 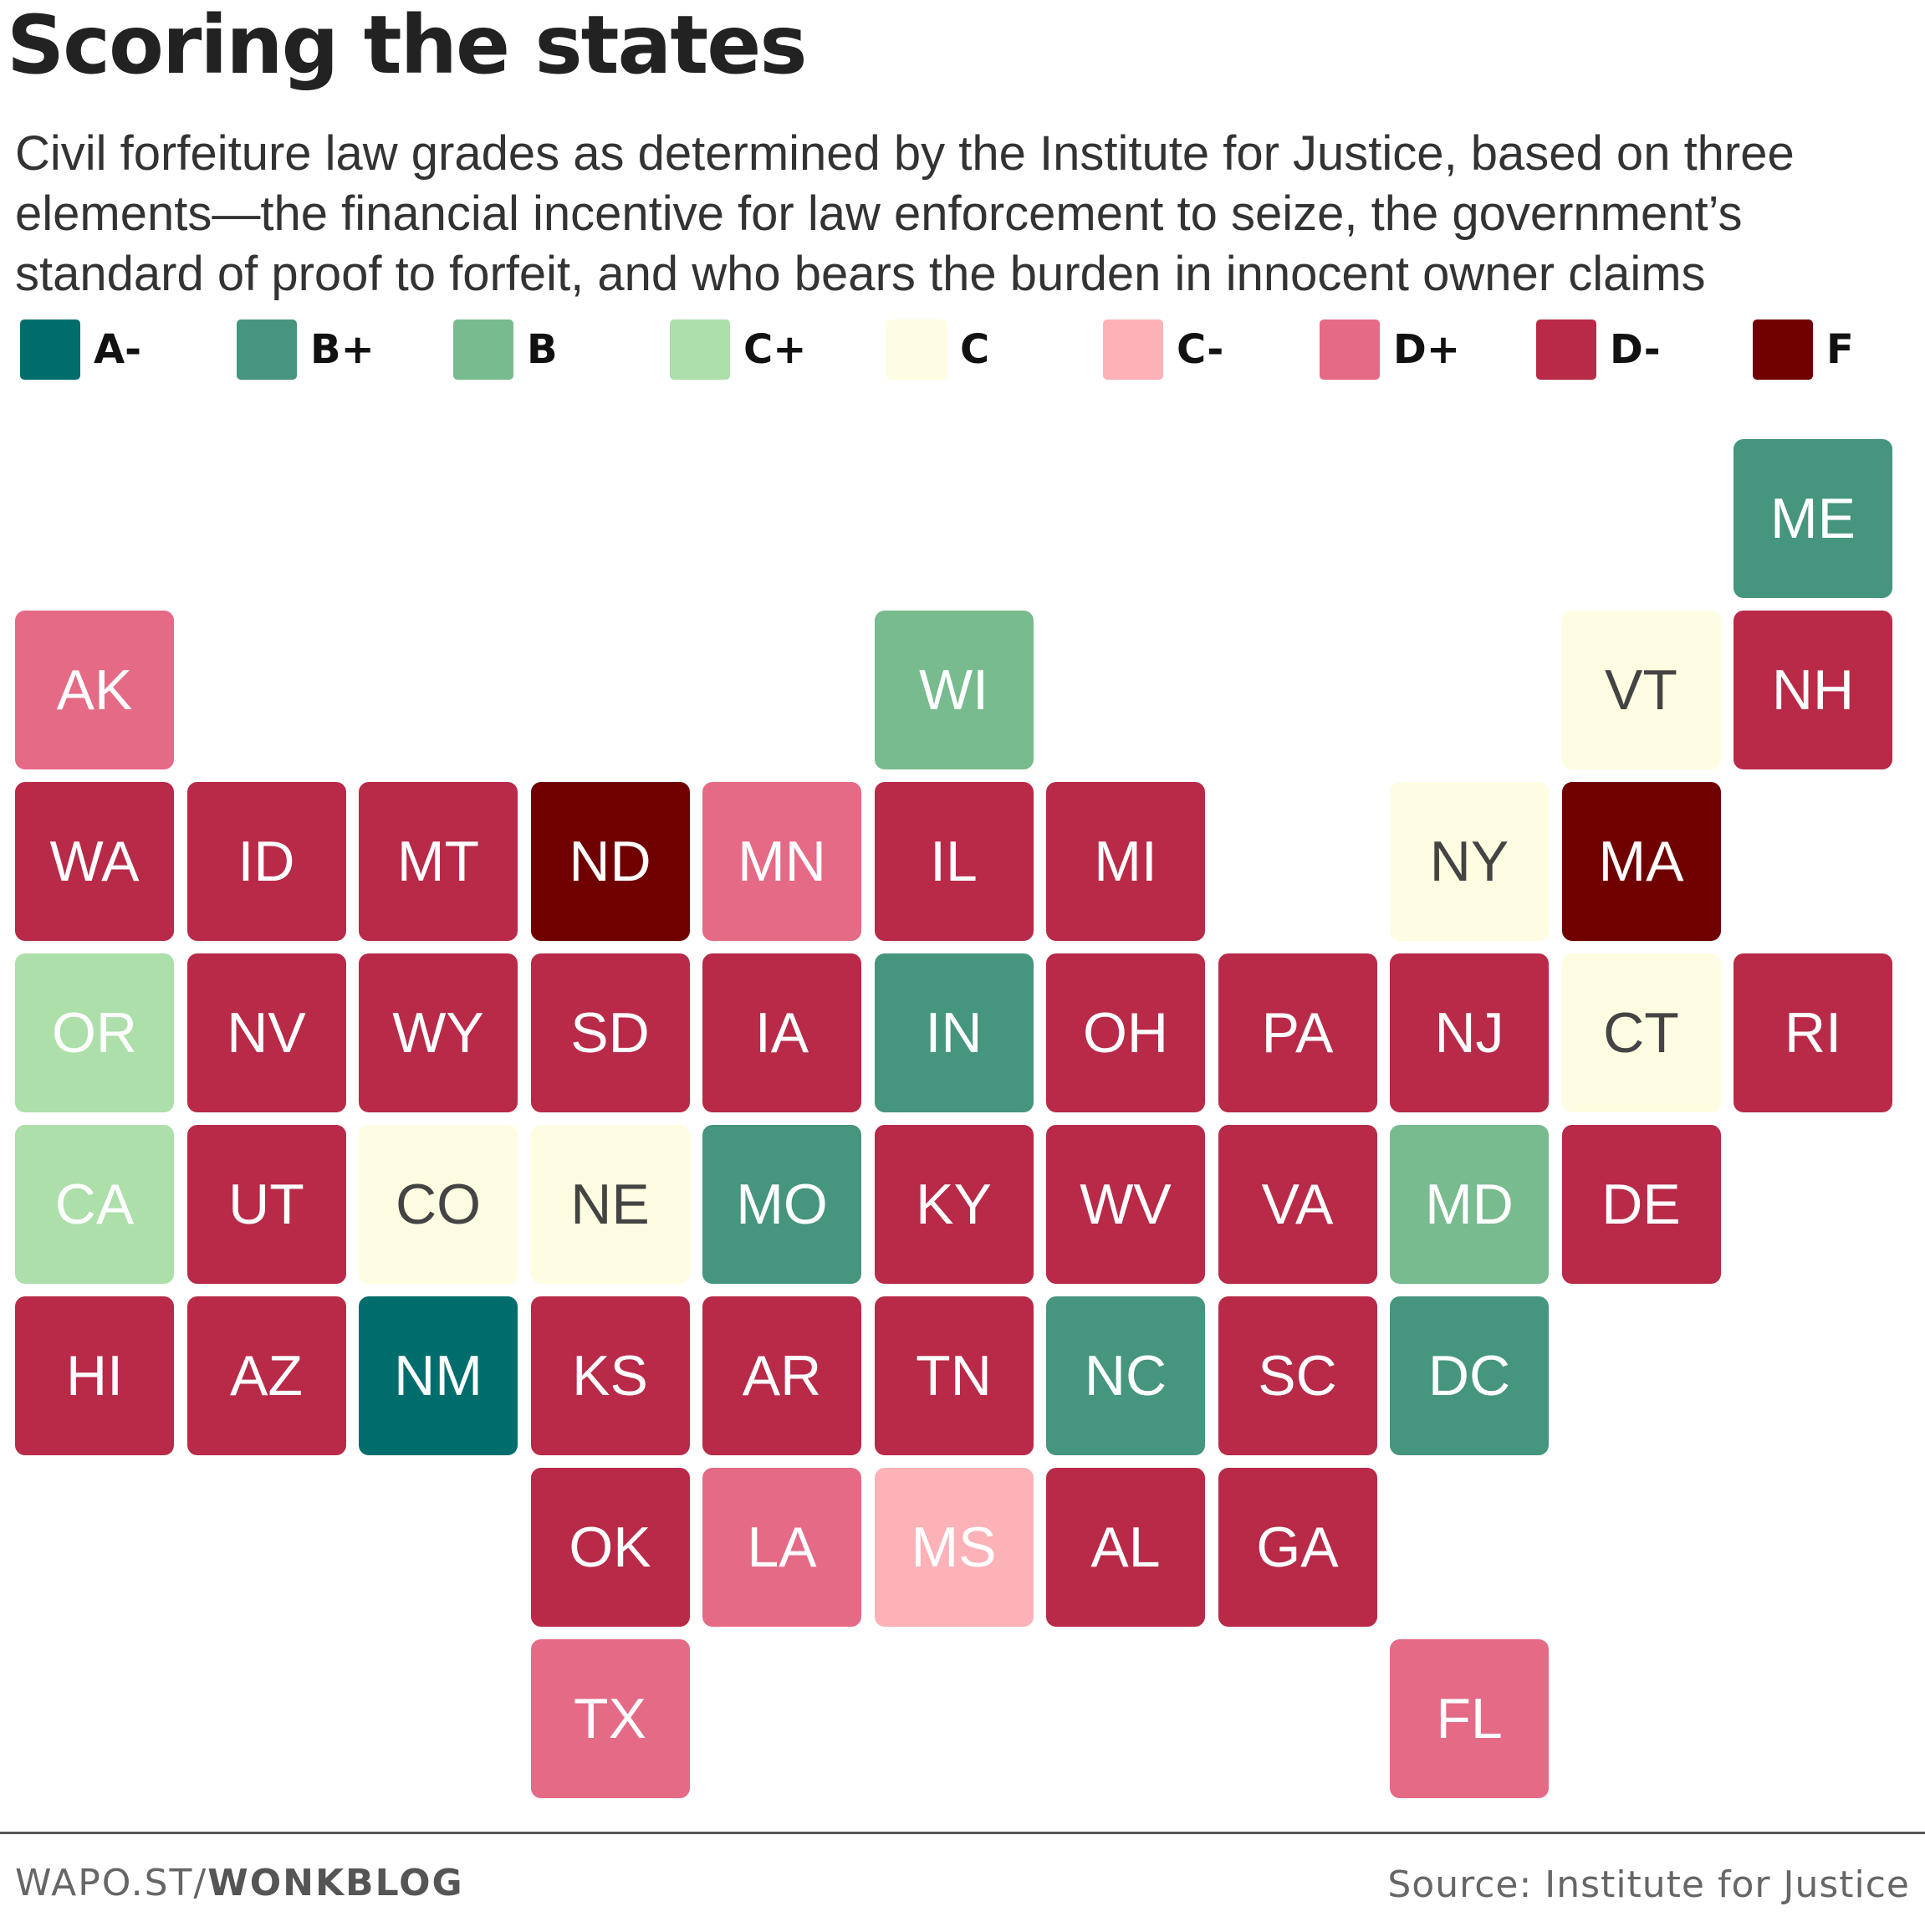 What do you see at coordinates (266, 1375) in the screenshot?
I see `state-tile-az: AZ` at bounding box center [266, 1375].